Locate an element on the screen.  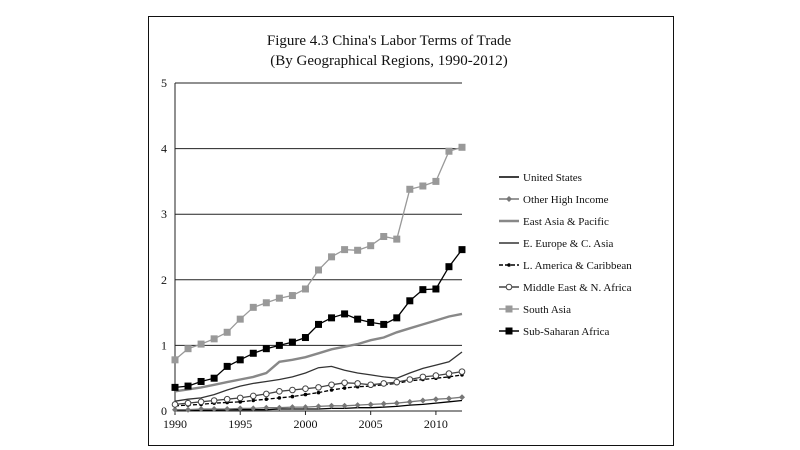
chart-subtitle: (By Geographical Regions, 1990-2012) is located at coordinates (388, 61).